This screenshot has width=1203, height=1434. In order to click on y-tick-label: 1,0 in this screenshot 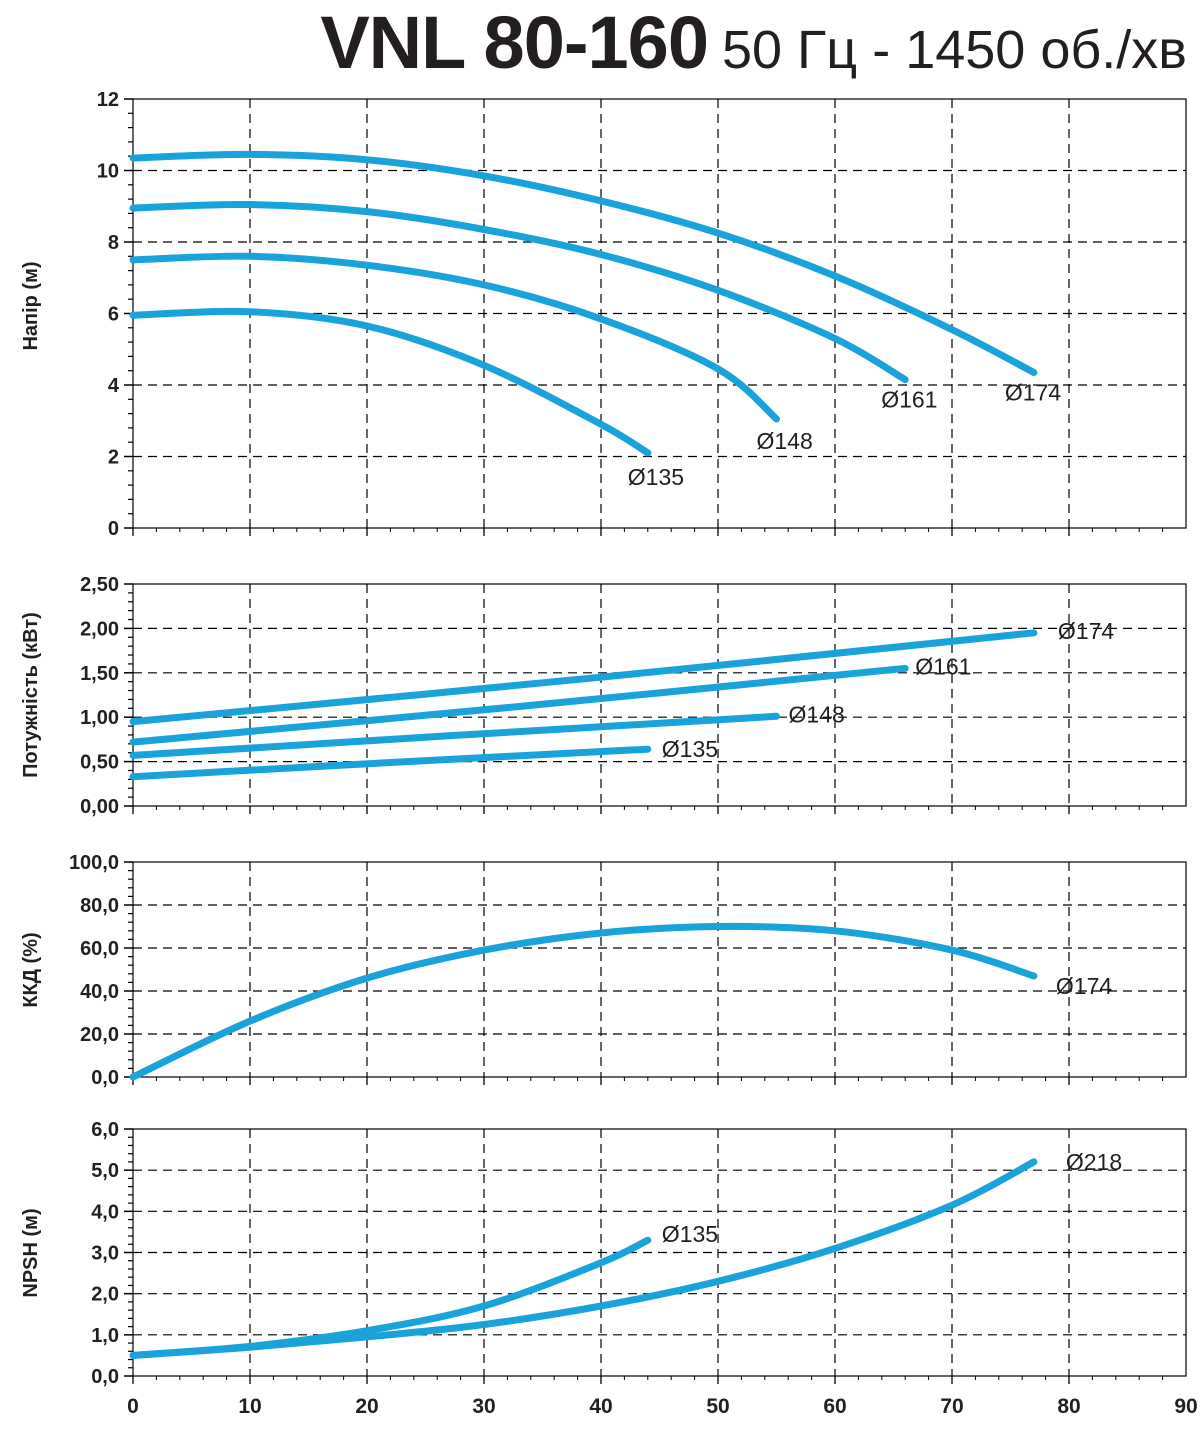, I will do `click(105, 1336)`.